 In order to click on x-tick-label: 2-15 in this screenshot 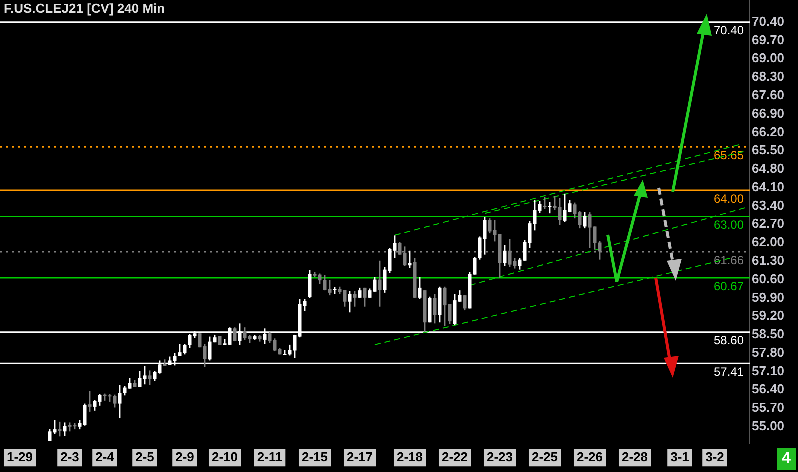, I will do `click(315, 456)`.